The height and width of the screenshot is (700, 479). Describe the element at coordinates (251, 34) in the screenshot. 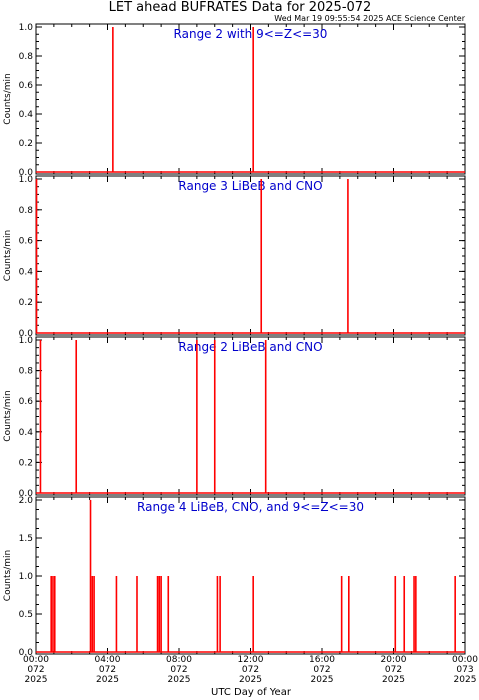

I see `panel-title: Range 2 with 9<=Z<=30` at that location.